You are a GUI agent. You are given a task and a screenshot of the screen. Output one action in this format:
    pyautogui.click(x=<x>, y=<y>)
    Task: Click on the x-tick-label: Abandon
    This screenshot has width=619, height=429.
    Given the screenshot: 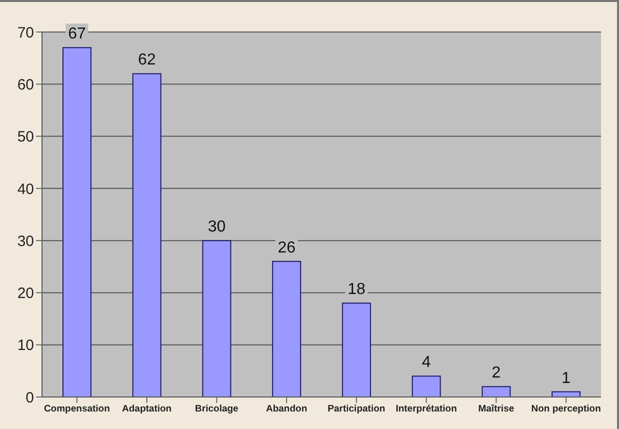 What is the action you would take?
    pyautogui.click(x=287, y=409)
    